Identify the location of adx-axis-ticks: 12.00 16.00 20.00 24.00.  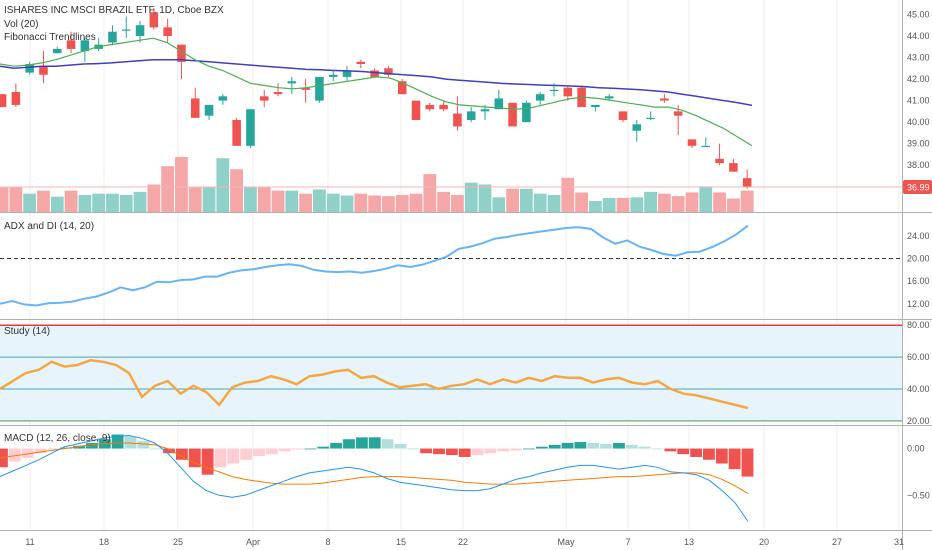
(918, 270).